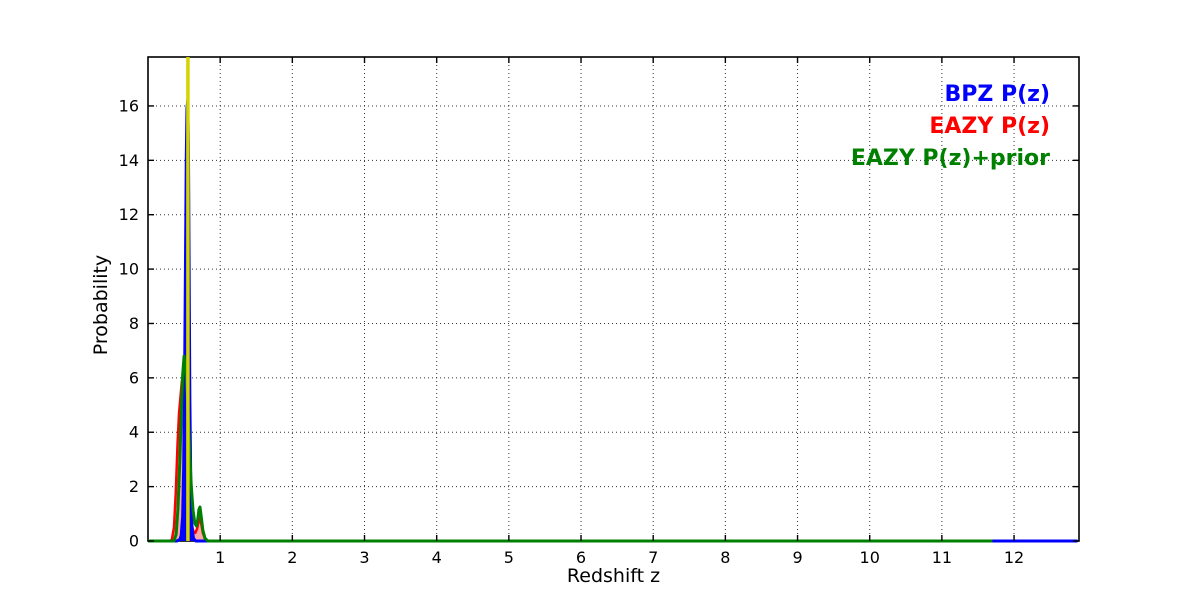 Image resolution: width=1200 pixels, height=600 pixels. Describe the element at coordinates (134, 432) in the screenshot. I see `y-tick-label: 4` at that location.